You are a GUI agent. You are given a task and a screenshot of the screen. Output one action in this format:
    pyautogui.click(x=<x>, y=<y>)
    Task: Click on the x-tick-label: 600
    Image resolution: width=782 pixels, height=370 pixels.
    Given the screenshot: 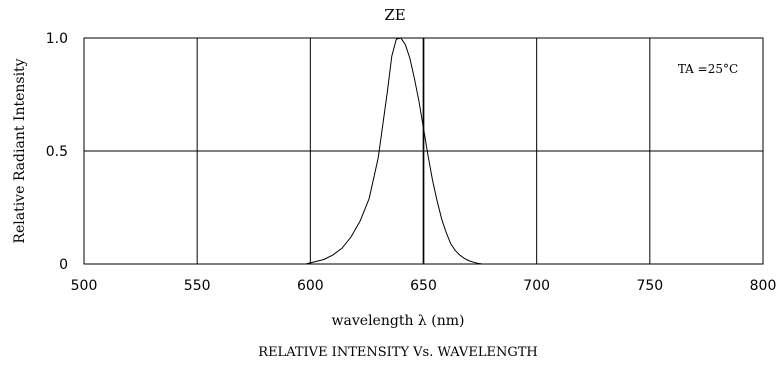 What is the action you would take?
    pyautogui.click(x=310, y=286)
    